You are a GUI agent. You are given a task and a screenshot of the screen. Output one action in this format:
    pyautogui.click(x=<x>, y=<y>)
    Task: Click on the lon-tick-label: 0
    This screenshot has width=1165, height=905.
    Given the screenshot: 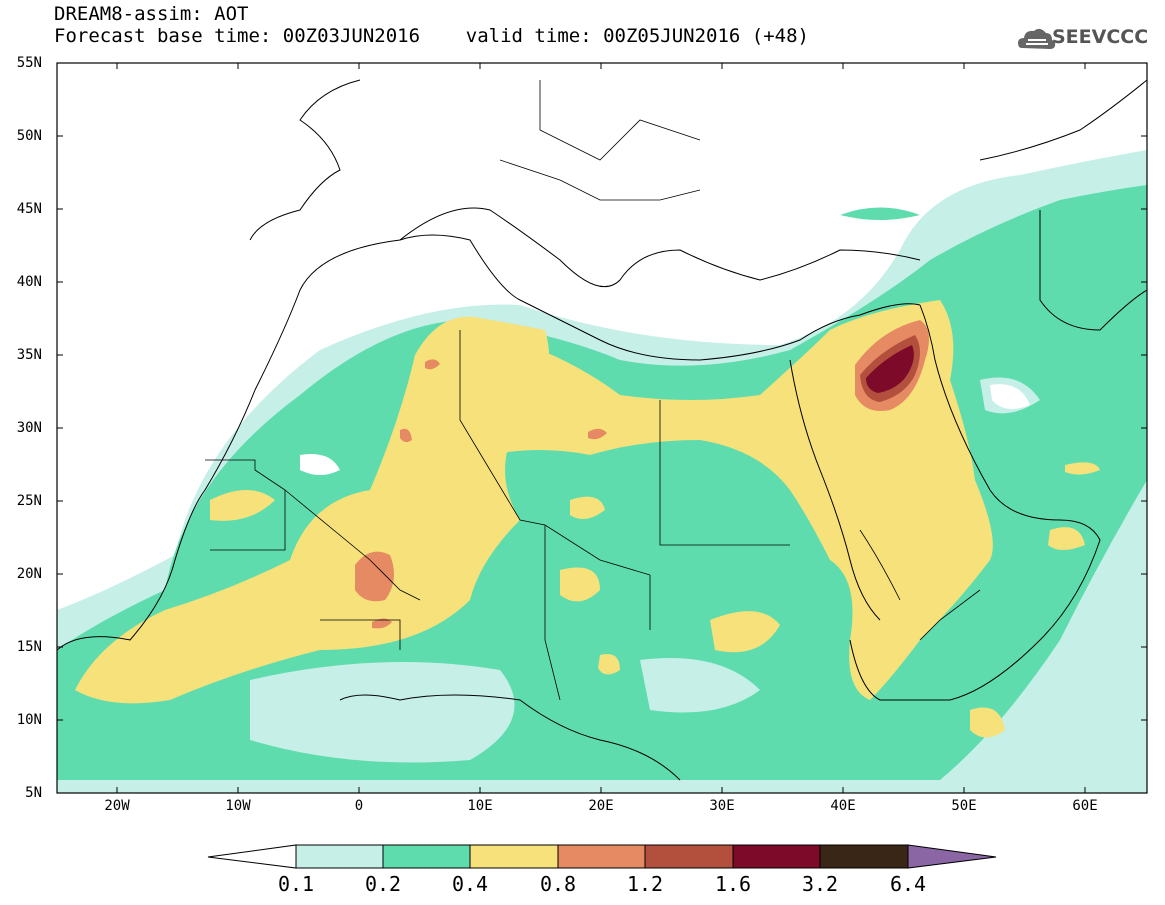 What is the action you would take?
    pyautogui.click(x=359, y=806)
    